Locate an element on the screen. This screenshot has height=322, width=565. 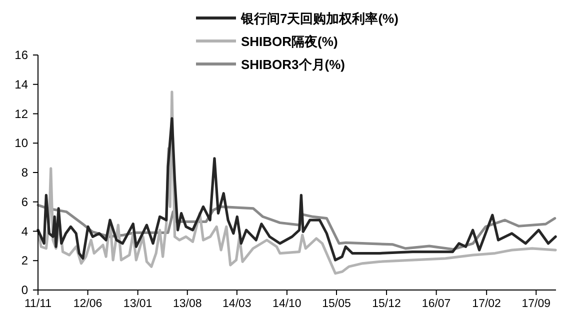
x-tick-label: 13/01 is located at coordinates (137, 304).